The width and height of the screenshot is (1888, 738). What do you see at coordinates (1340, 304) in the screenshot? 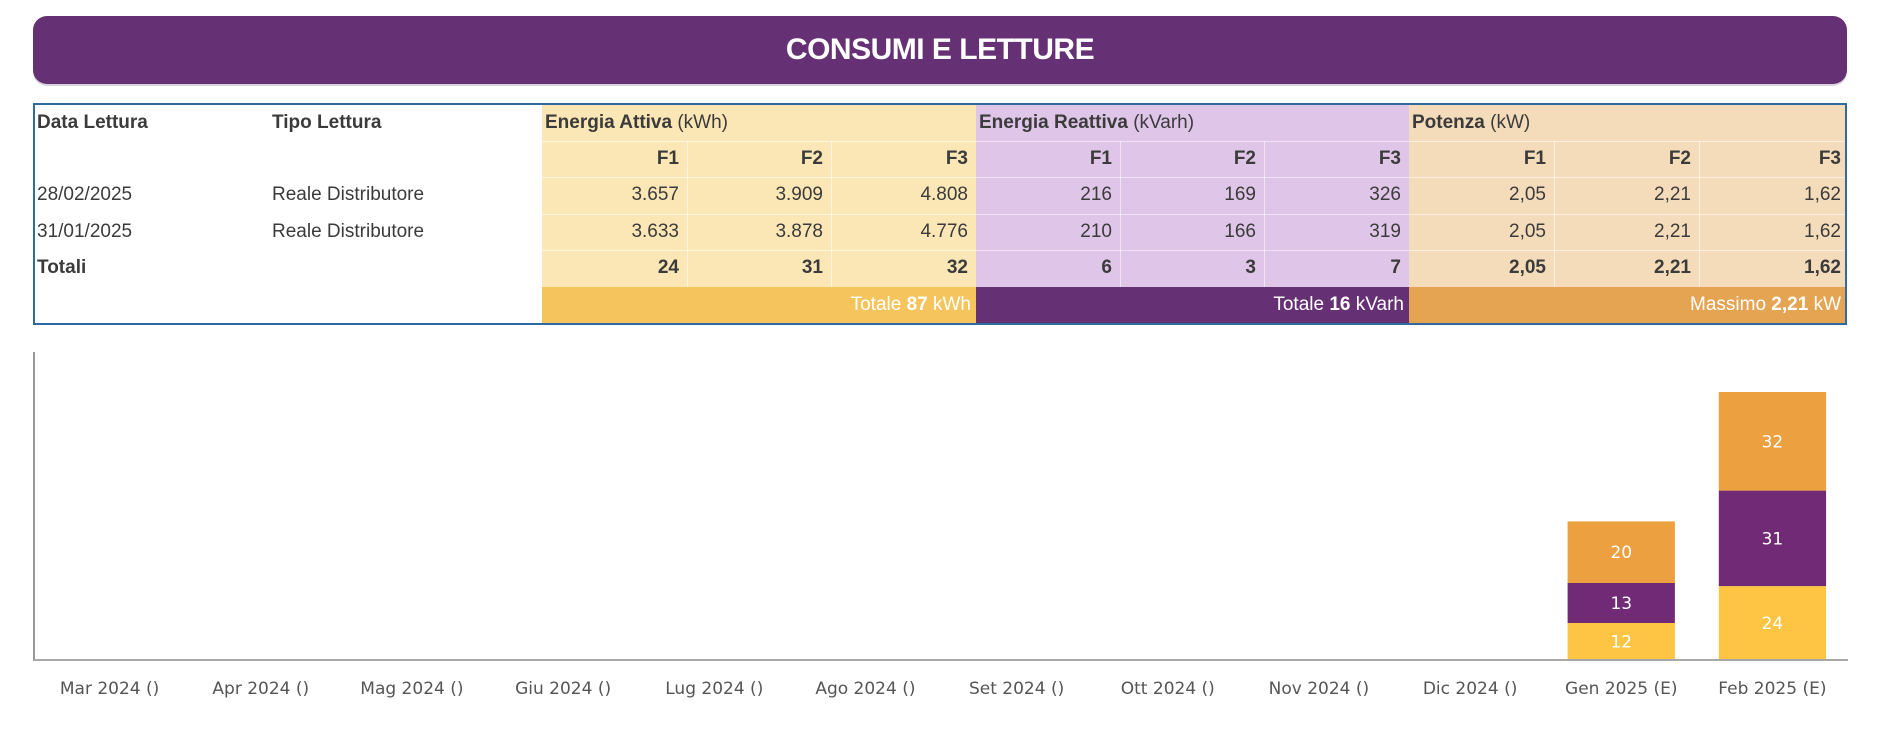
I see `summary-value: 16` at bounding box center [1340, 304].